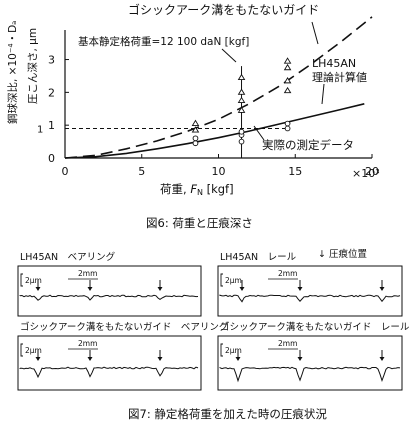 This screenshot has width=412, height=428. Describe the element at coordinates (342, 254) in the screenshot. I see `indentation-legend: ↓ 圧痕位置` at that location.